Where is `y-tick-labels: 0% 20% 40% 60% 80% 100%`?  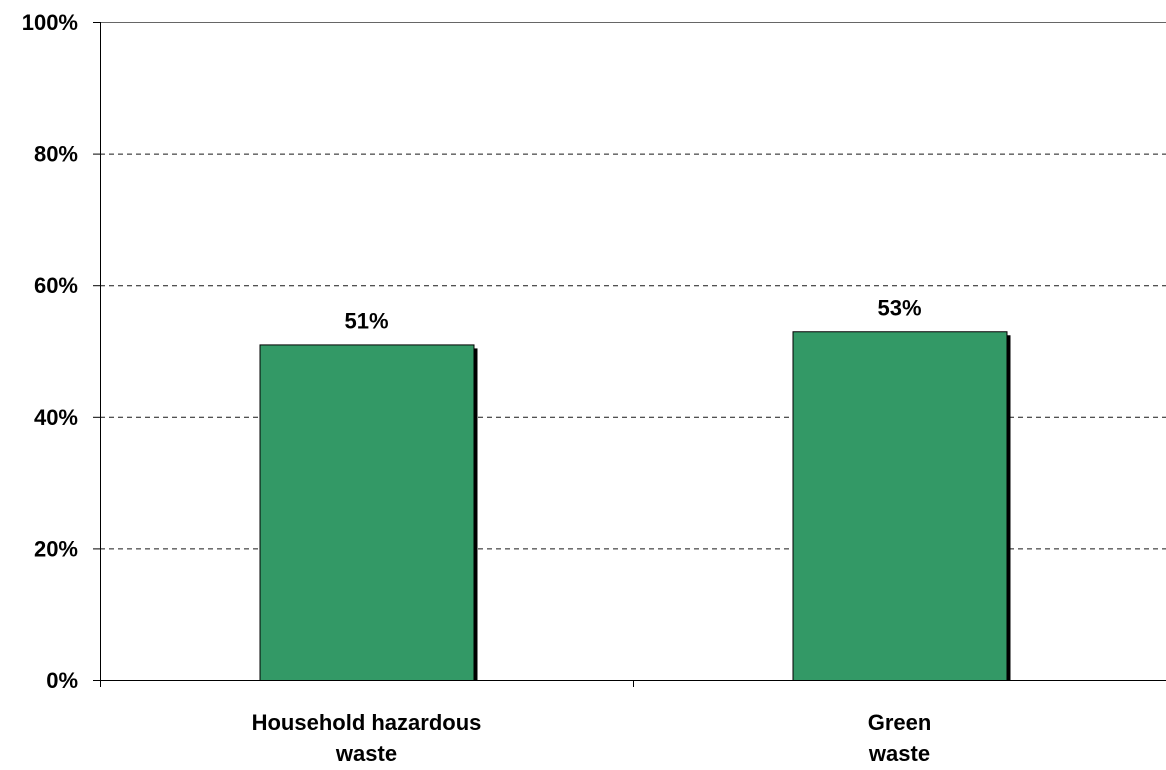
y-tick-labels: 0% 20% 40% 60% 80% 100% is located at coordinates (50, 351).